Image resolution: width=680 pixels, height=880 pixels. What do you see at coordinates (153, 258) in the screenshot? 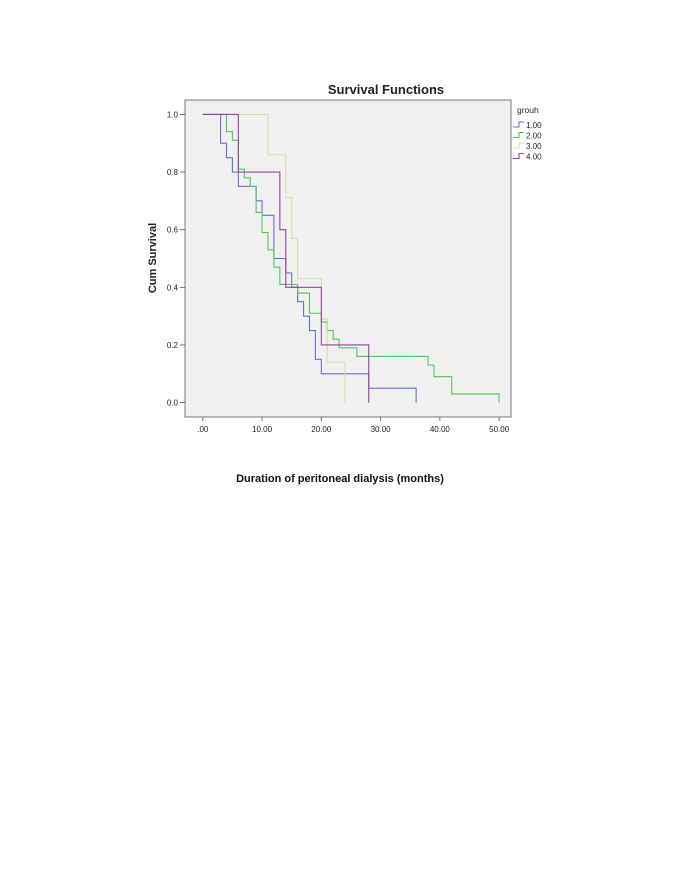
I see `y-axis-label: Cum Survival` at bounding box center [153, 258].